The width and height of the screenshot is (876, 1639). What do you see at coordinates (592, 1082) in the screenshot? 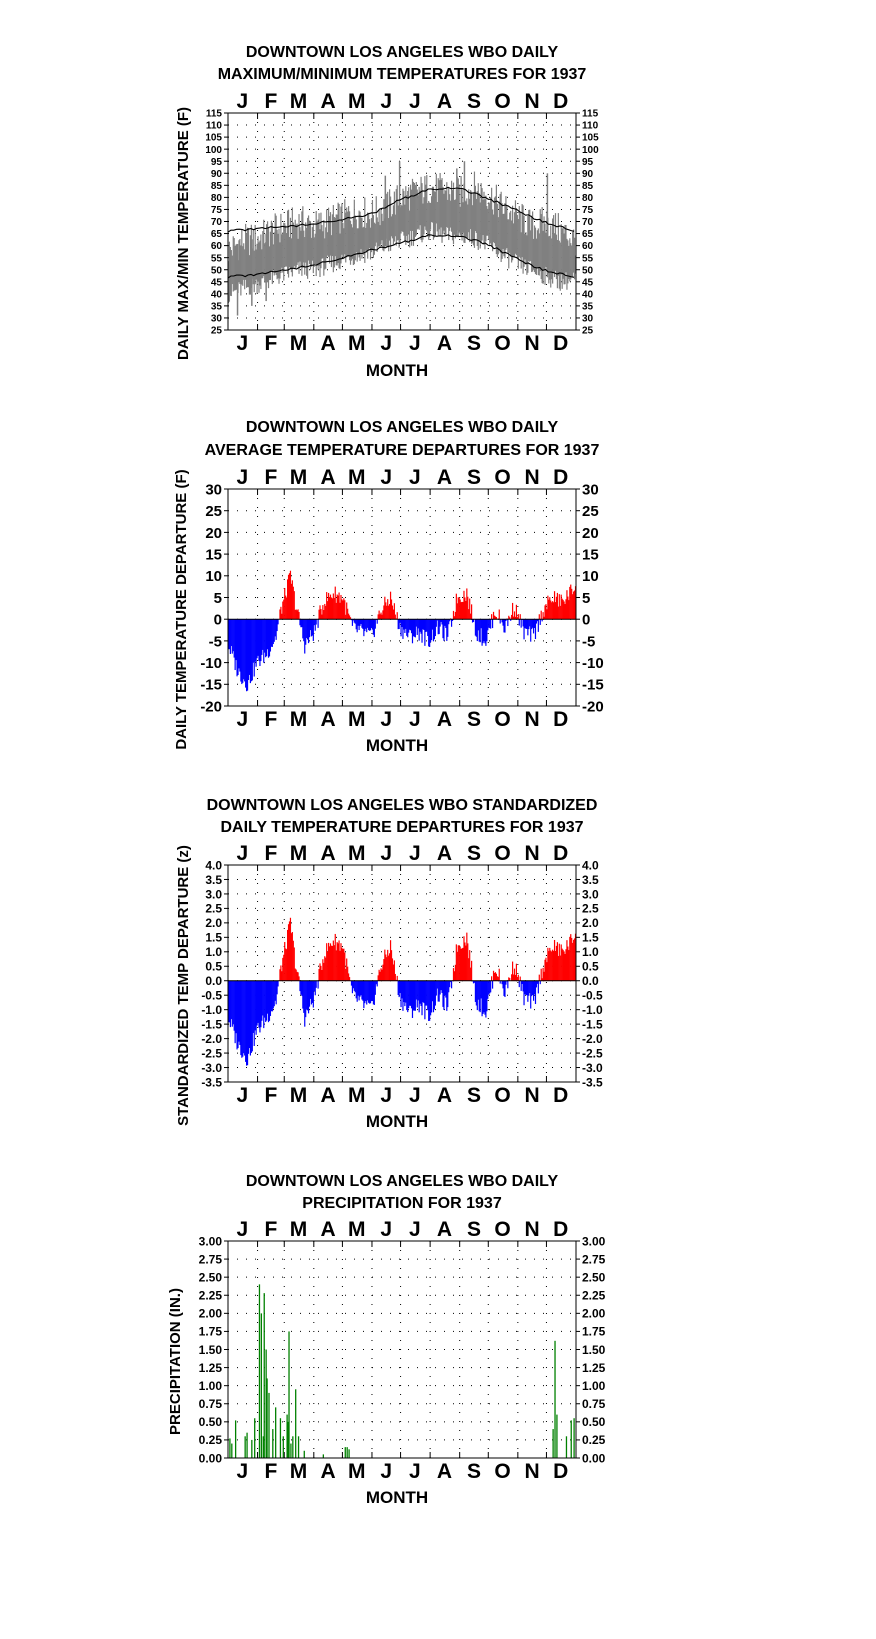
I see `y-tick-label-right: -3.5` at bounding box center [592, 1082].